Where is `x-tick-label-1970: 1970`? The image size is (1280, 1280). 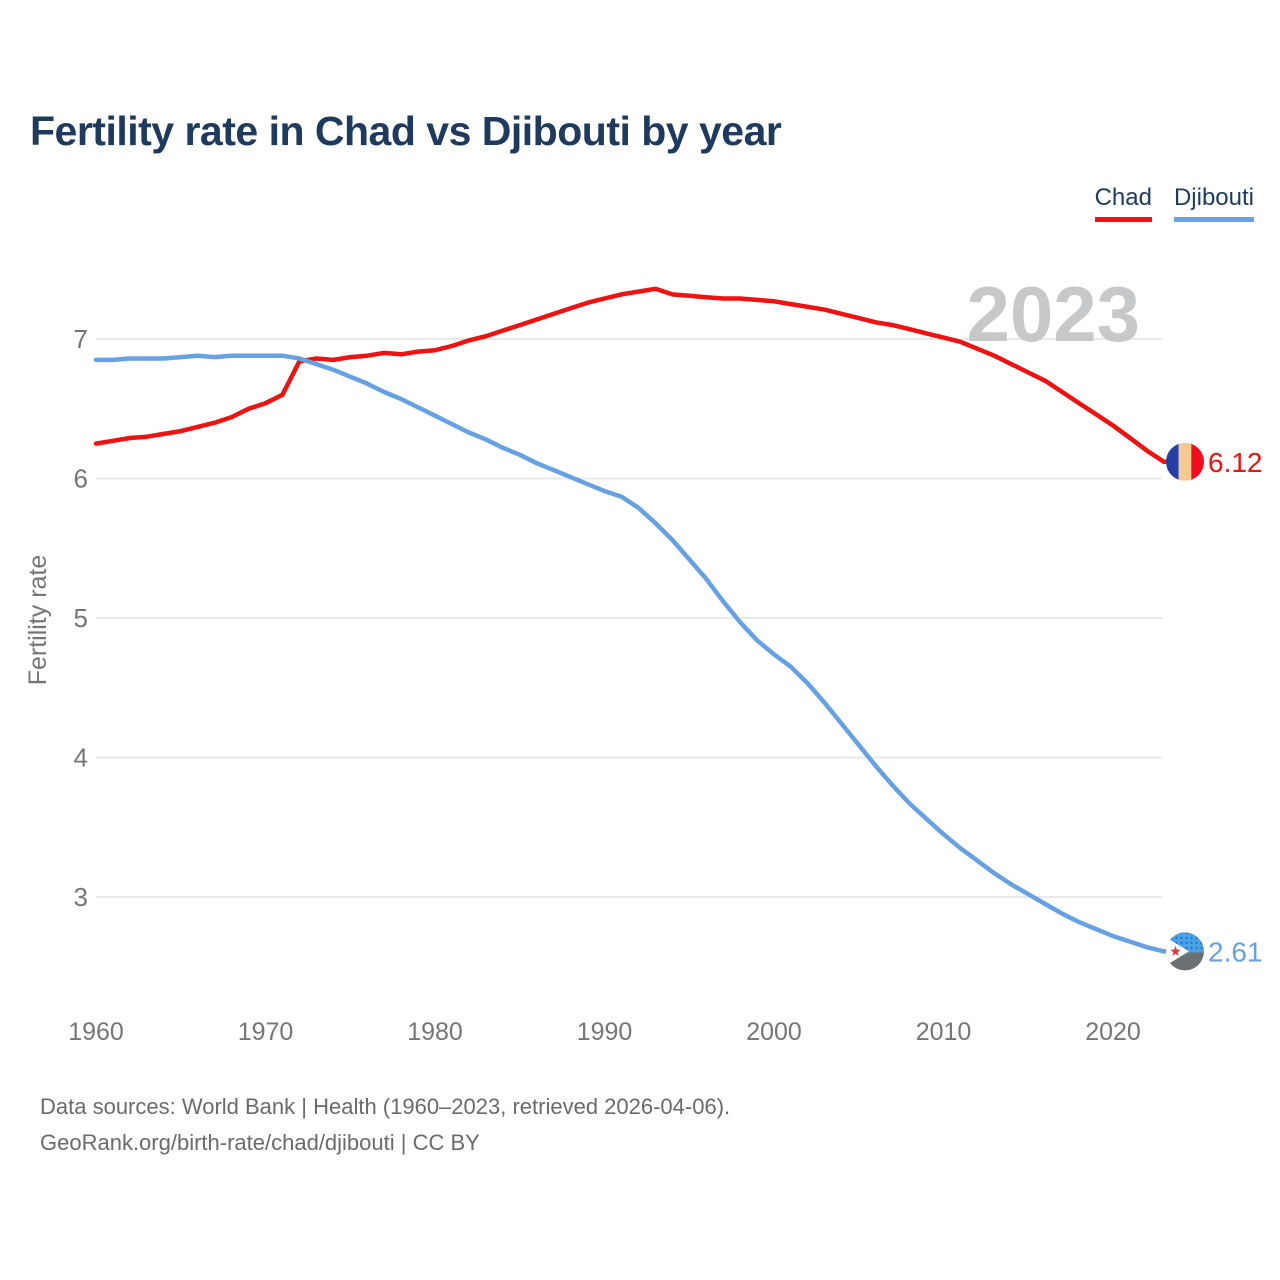
x-tick-label-1970: 1970 is located at coordinates (266, 1032).